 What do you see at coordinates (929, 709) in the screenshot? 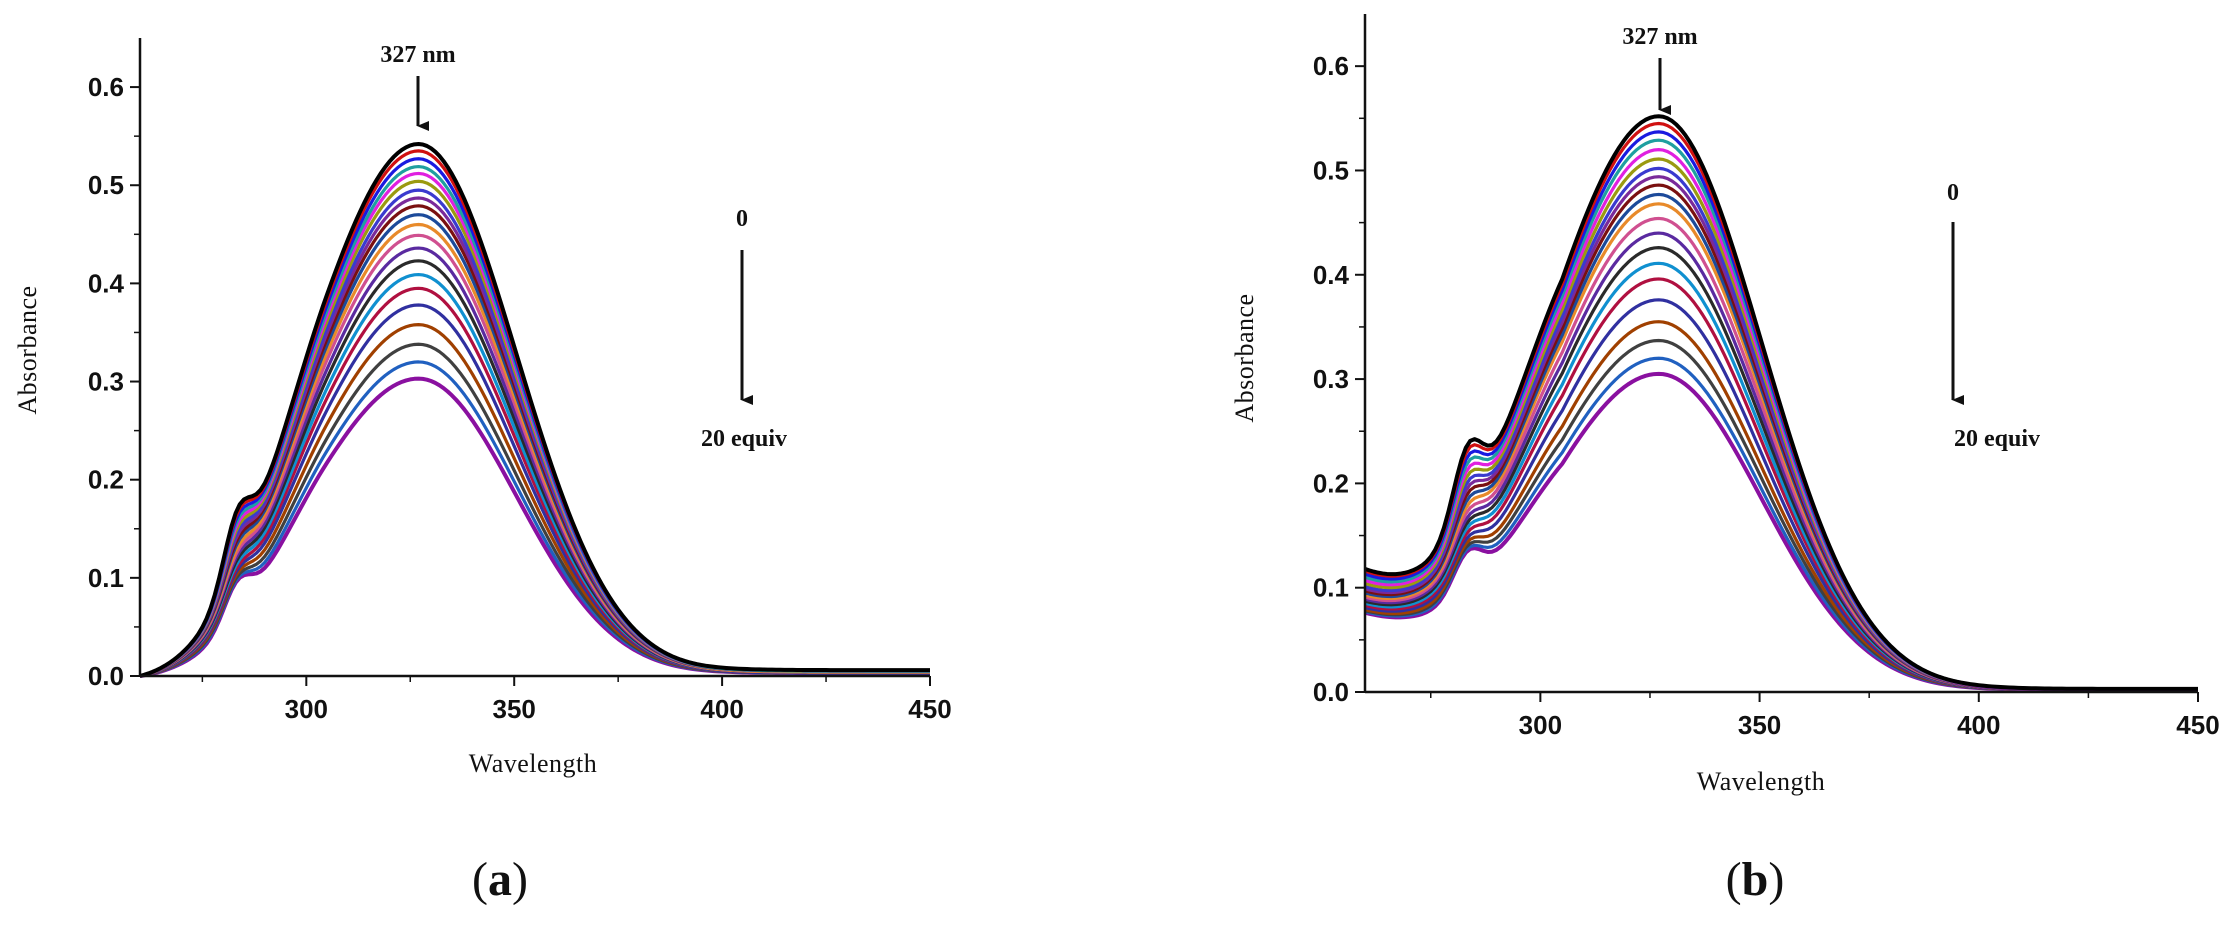
I see `panel-a-x-tick-label-3: 450` at bounding box center [929, 709].